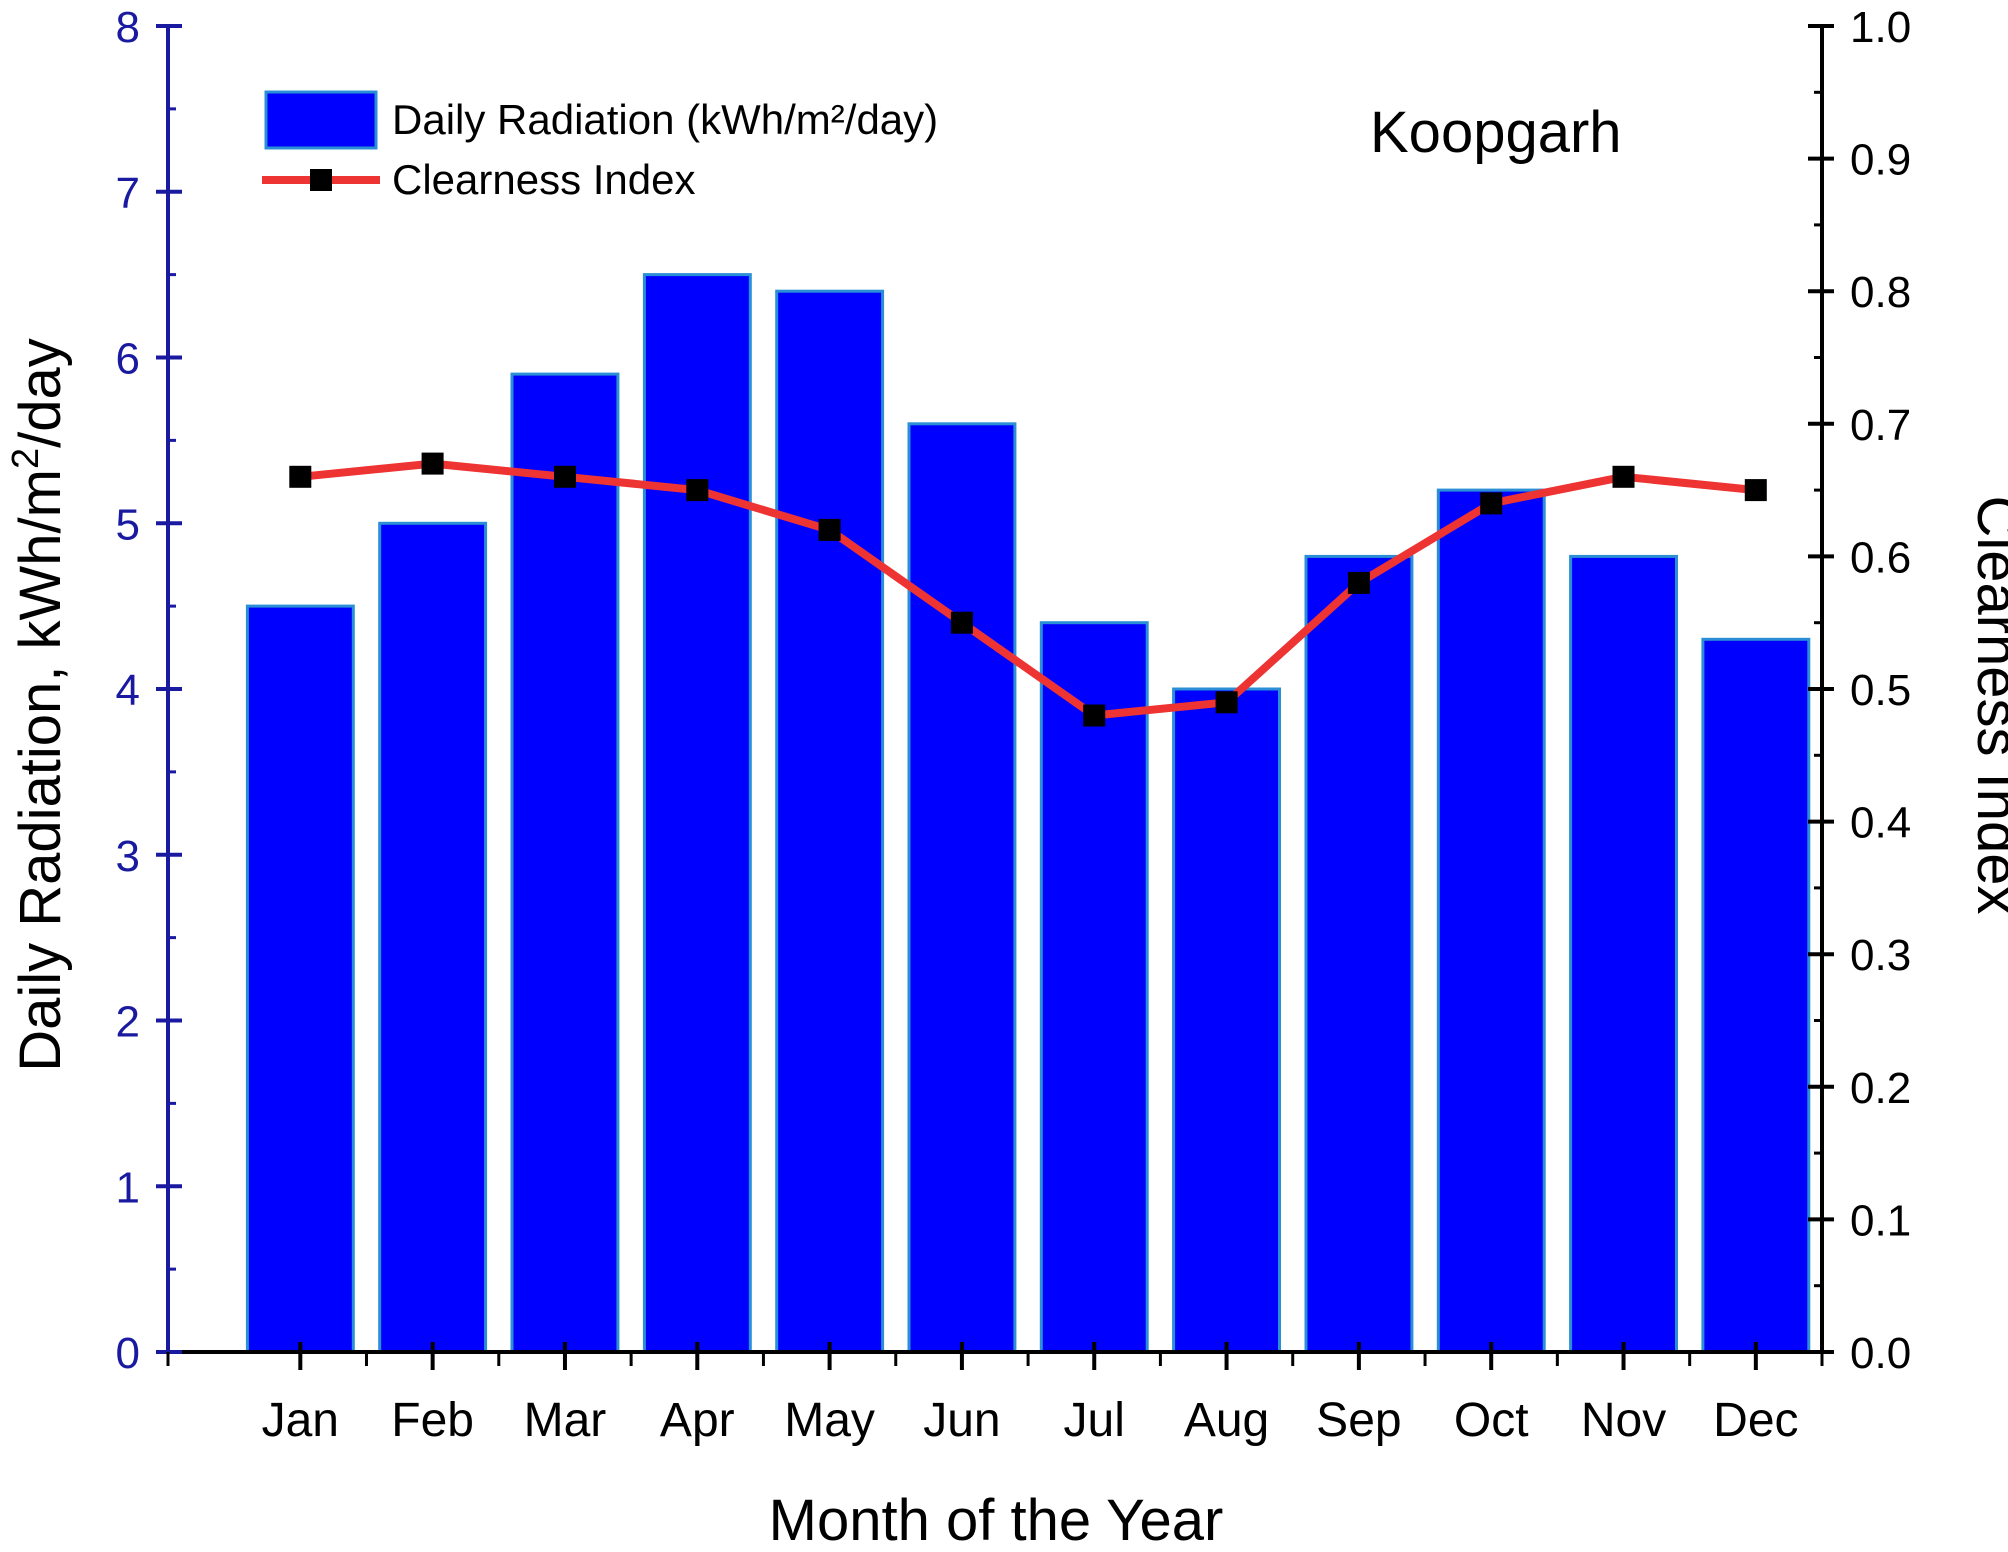  Describe the element at coordinates (128, 524) in the screenshot. I see `y-left-tick-label: 5` at that location.